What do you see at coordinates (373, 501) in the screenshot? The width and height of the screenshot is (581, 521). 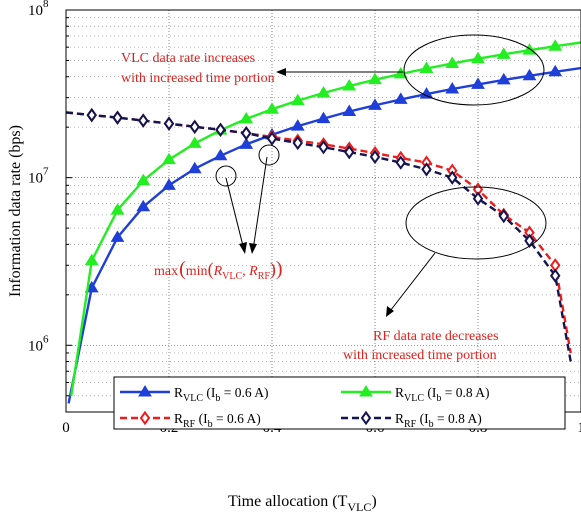 I see `x-axis-title-close: )` at bounding box center [373, 501].